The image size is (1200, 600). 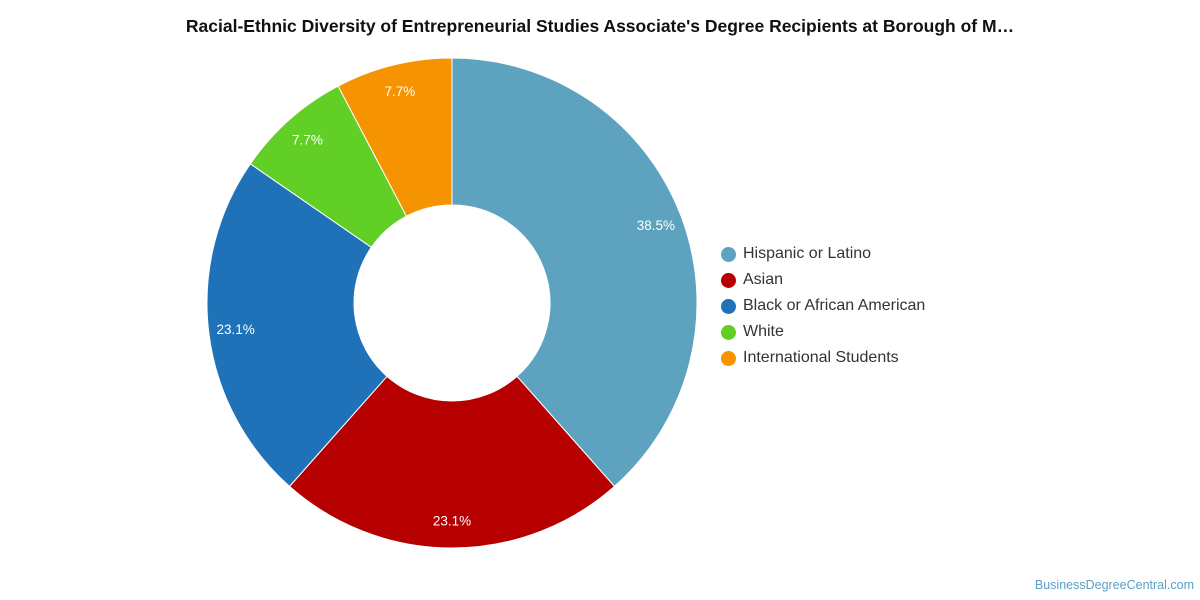 What do you see at coordinates (656, 225) in the screenshot?
I see `data-label-hispanic-or-latino: 38.5%` at bounding box center [656, 225].